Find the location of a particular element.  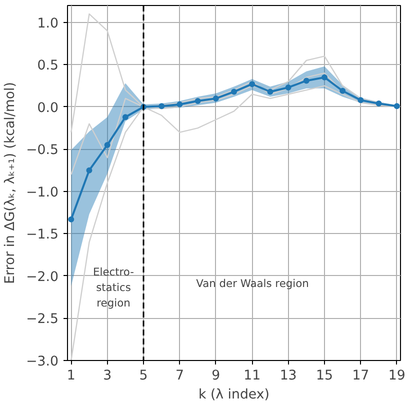

x-tick-label: 11 is located at coordinates (252, 376).